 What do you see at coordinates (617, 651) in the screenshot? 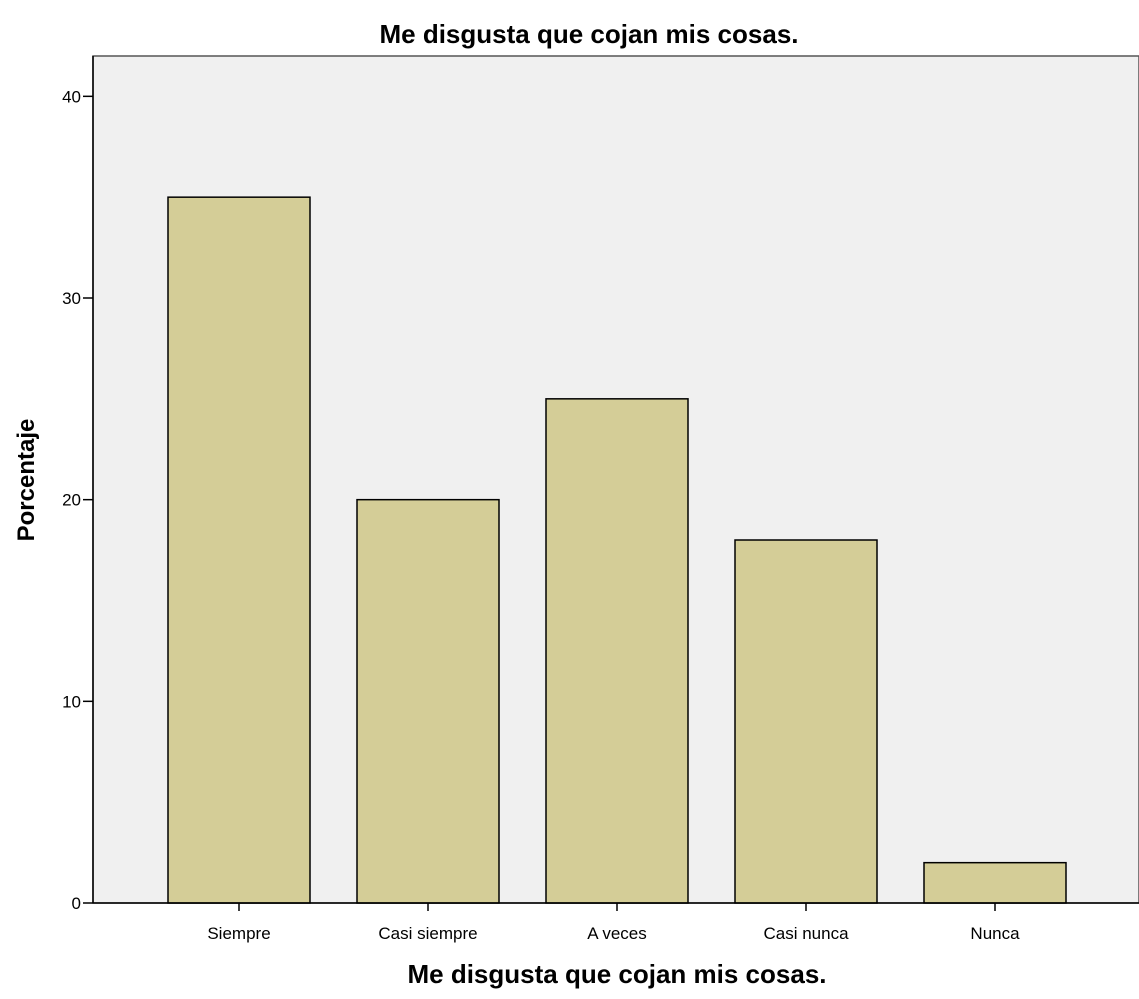
I see `bar-a-veces` at bounding box center [617, 651].